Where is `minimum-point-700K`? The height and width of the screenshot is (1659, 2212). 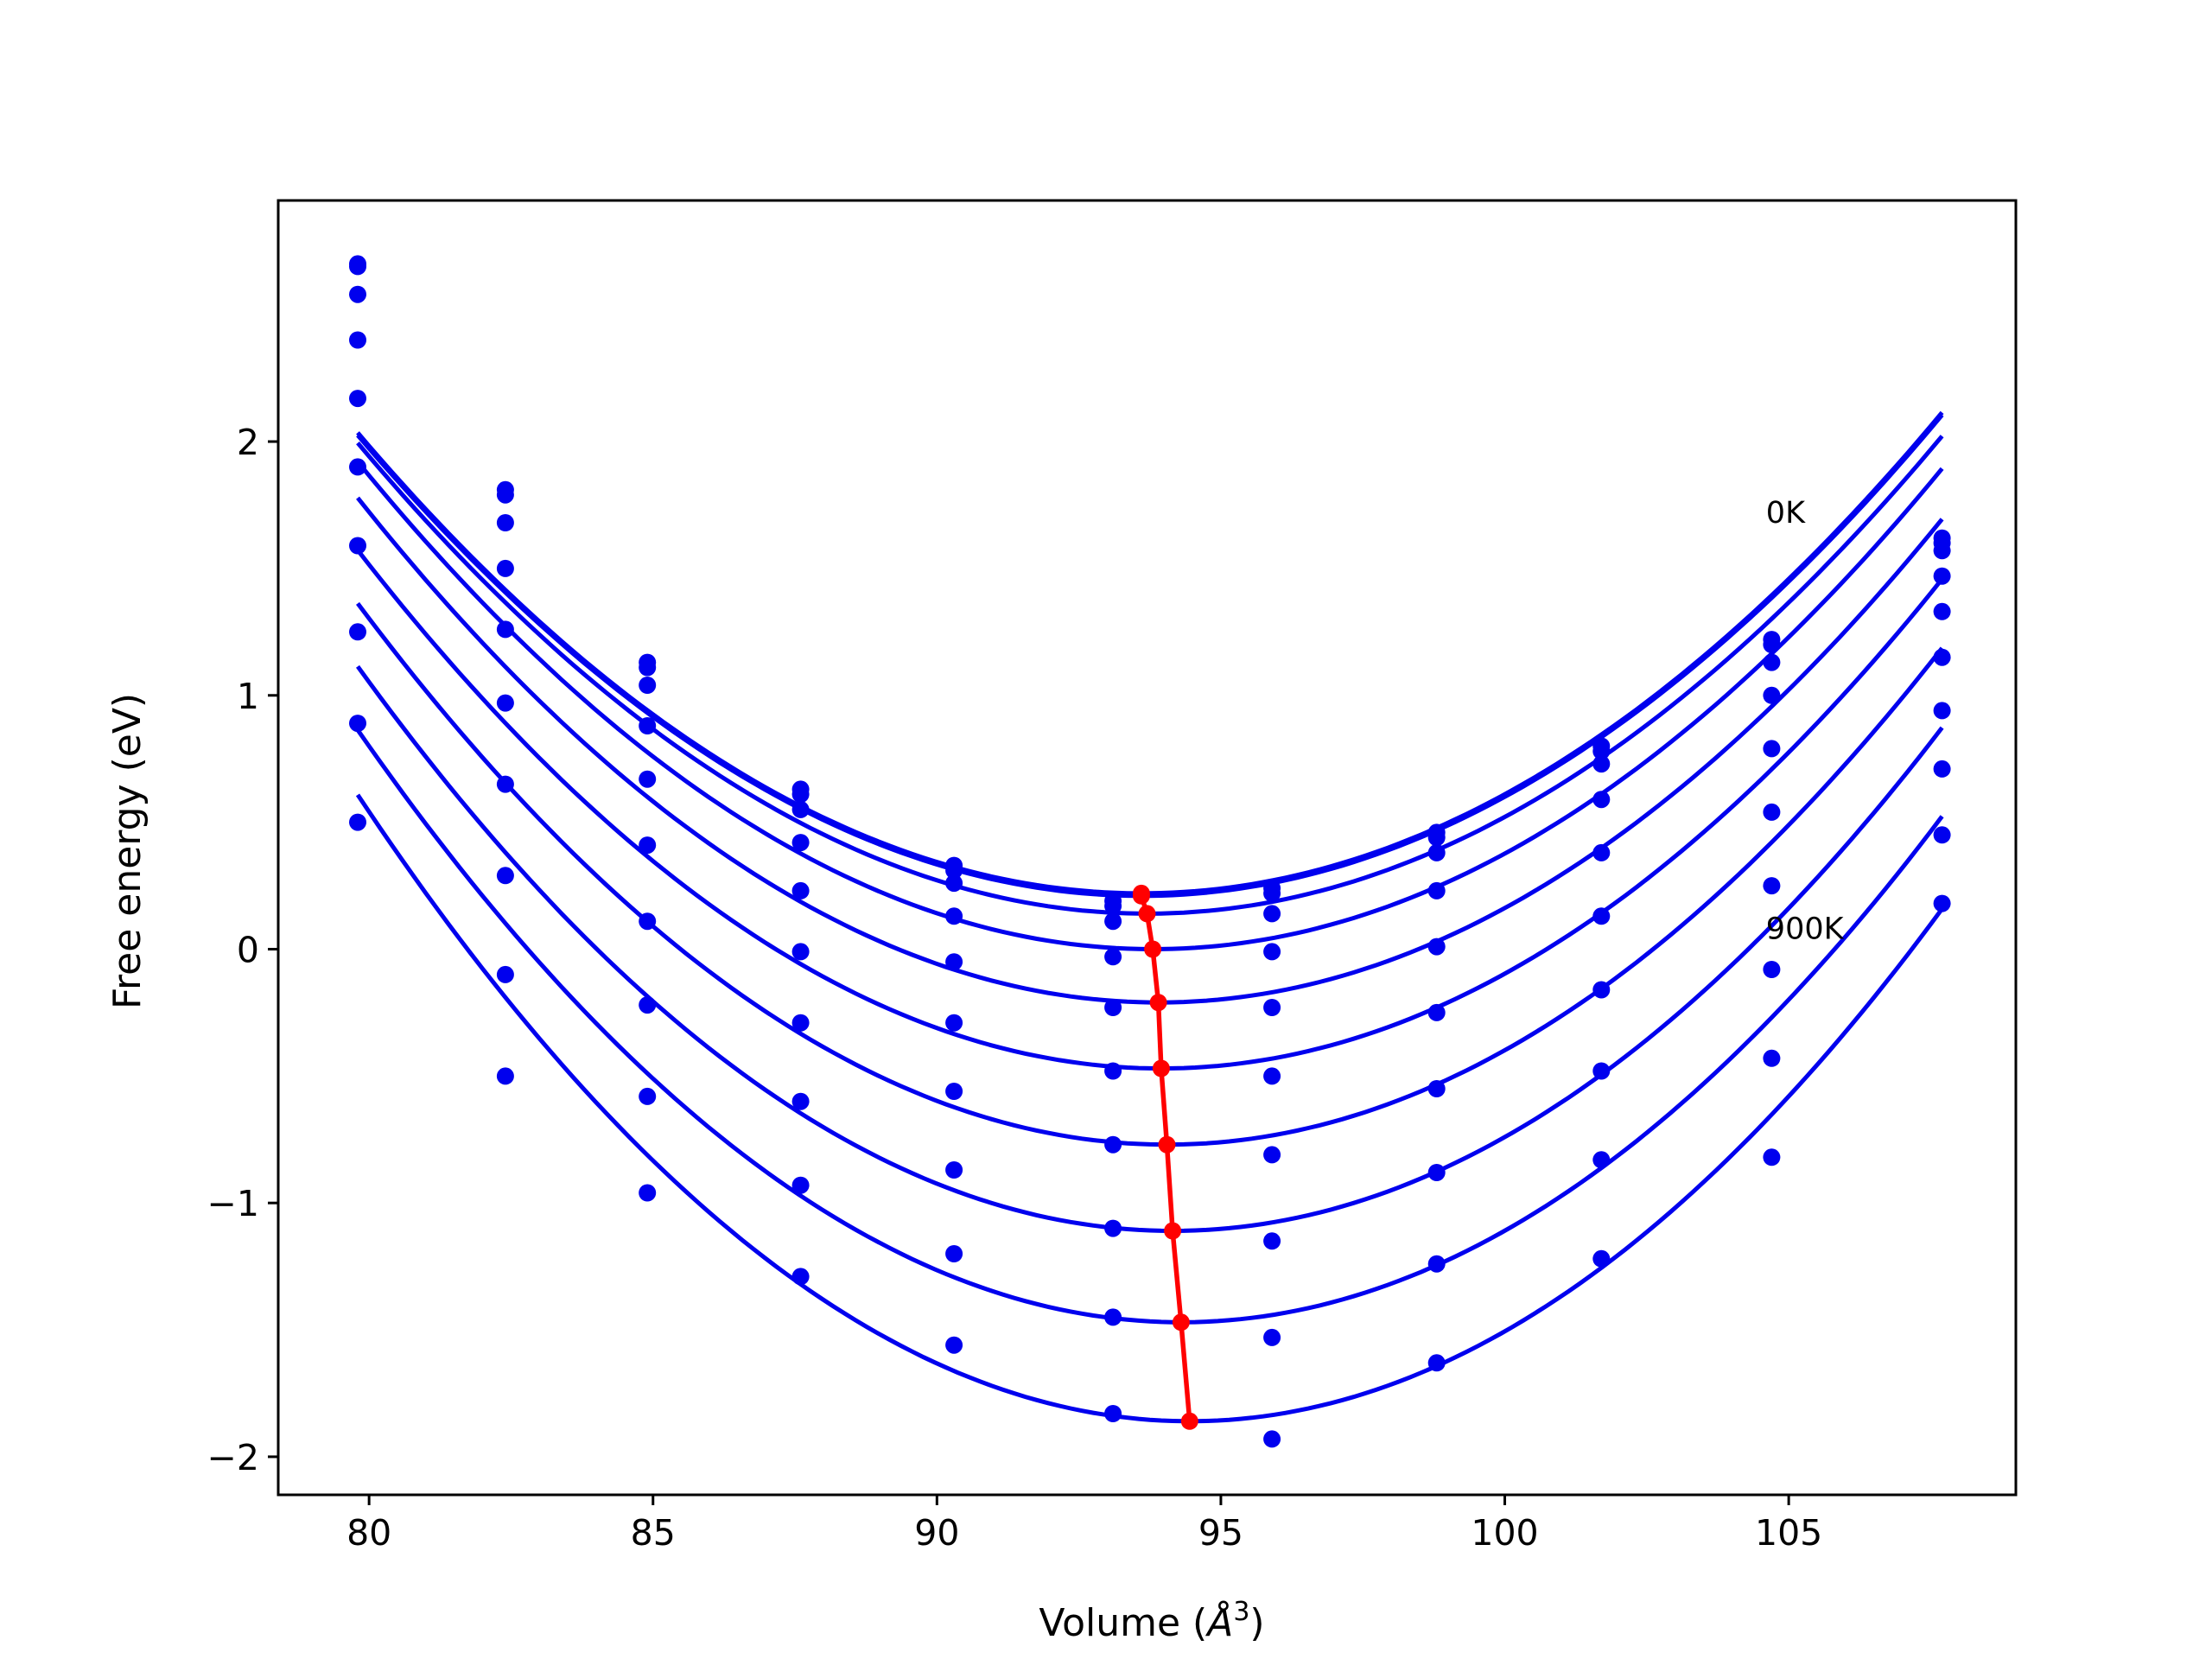
minimum-point-700K is located at coordinates (1173, 1231).